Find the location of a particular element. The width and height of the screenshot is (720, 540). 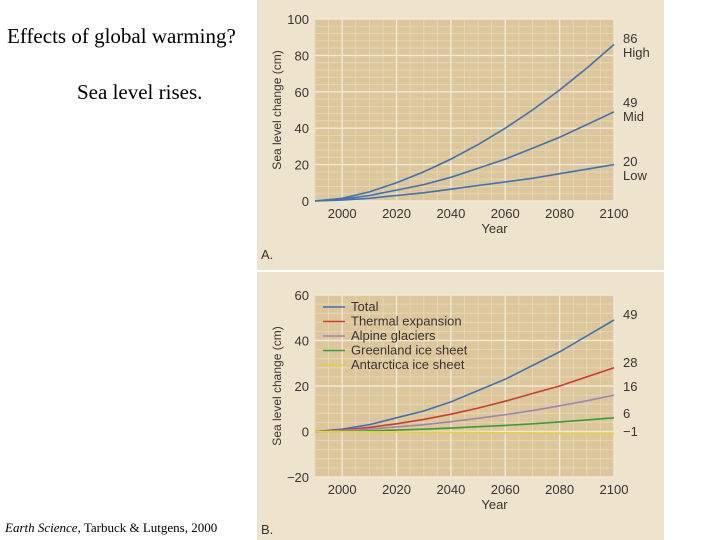

chart-b-ytick-label: 60 is located at coordinates (302, 295).